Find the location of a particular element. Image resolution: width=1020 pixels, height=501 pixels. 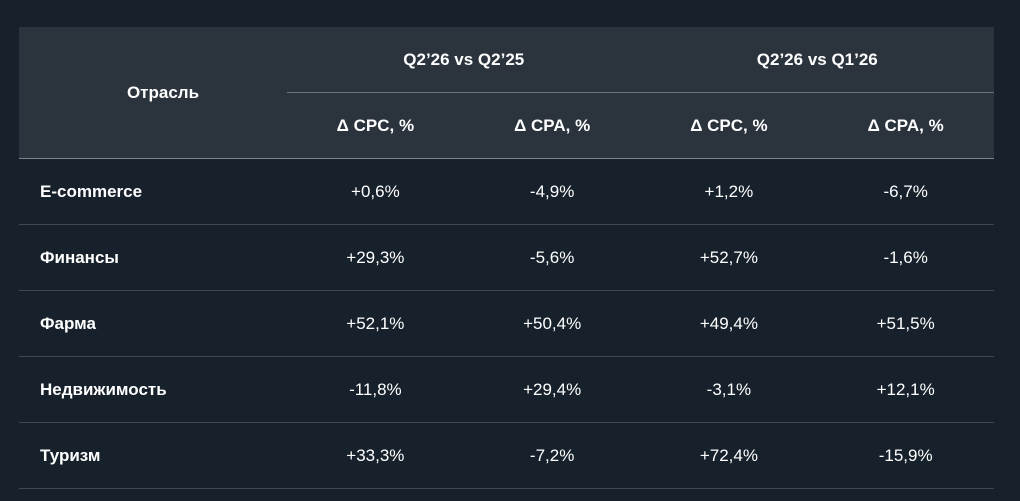

table-row: E-commerce +0,6% -4,9% +1,2% -6,7% is located at coordinates (507, 191).